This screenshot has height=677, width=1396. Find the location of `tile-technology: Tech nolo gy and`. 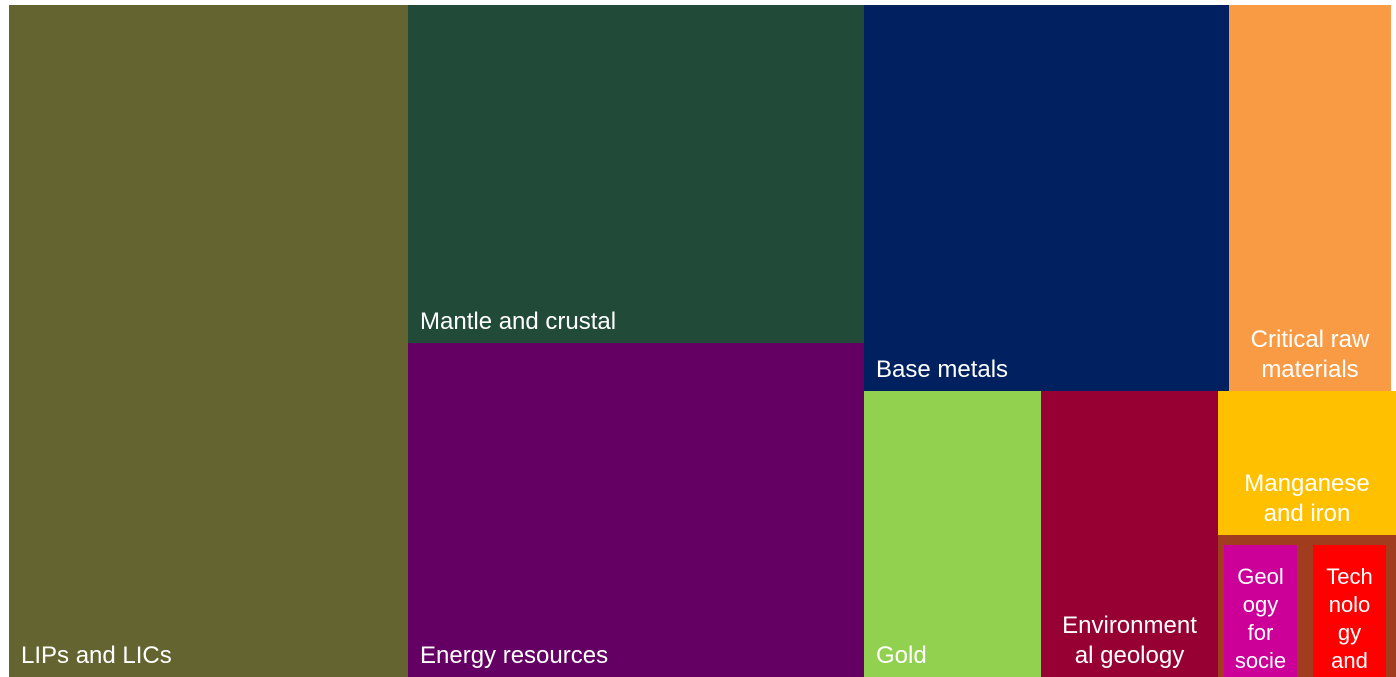

tile-technology: Tech nolo gy and is located at coordinates (1349, 611).